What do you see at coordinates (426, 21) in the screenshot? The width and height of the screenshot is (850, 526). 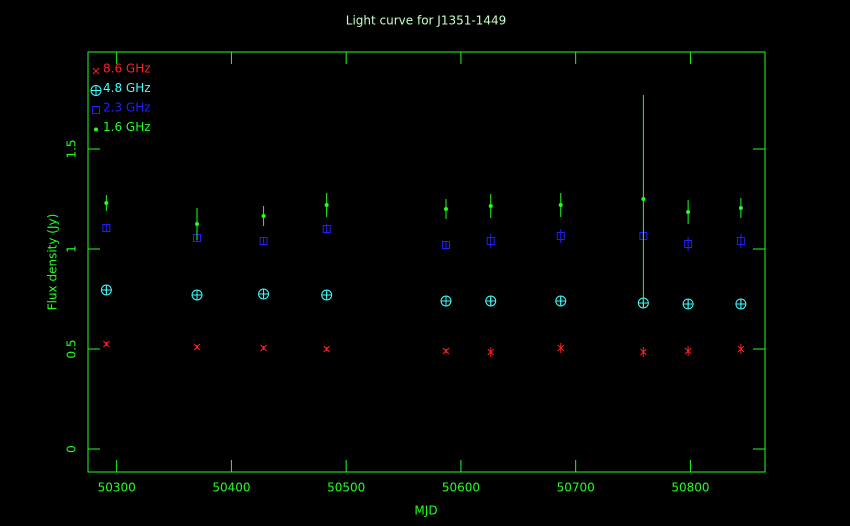 I see `chart-title: Light curve for J1351-1449` at bounding box center [426, 21].